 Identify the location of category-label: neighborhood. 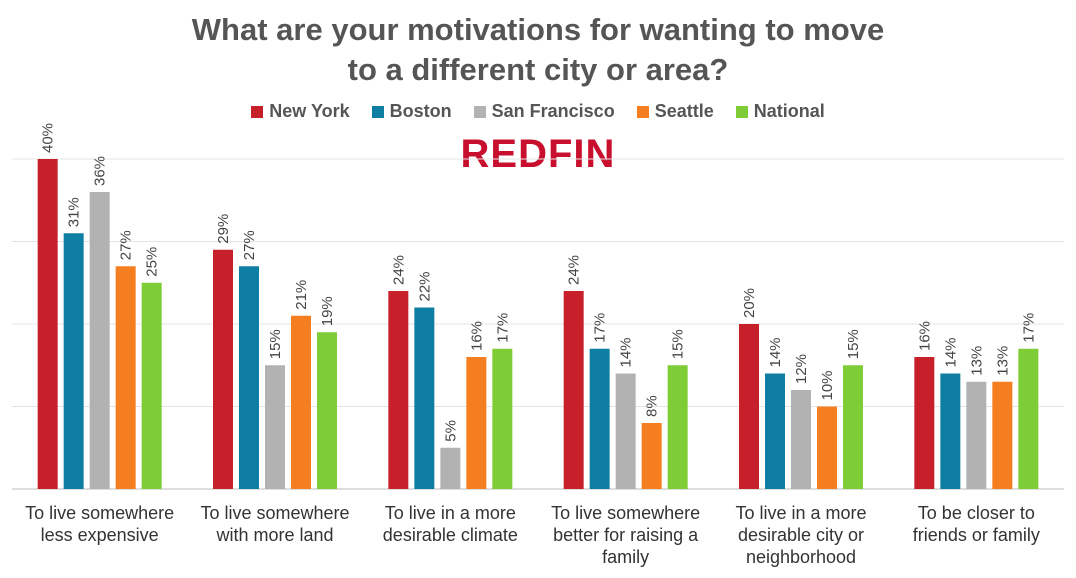
(801, 557).